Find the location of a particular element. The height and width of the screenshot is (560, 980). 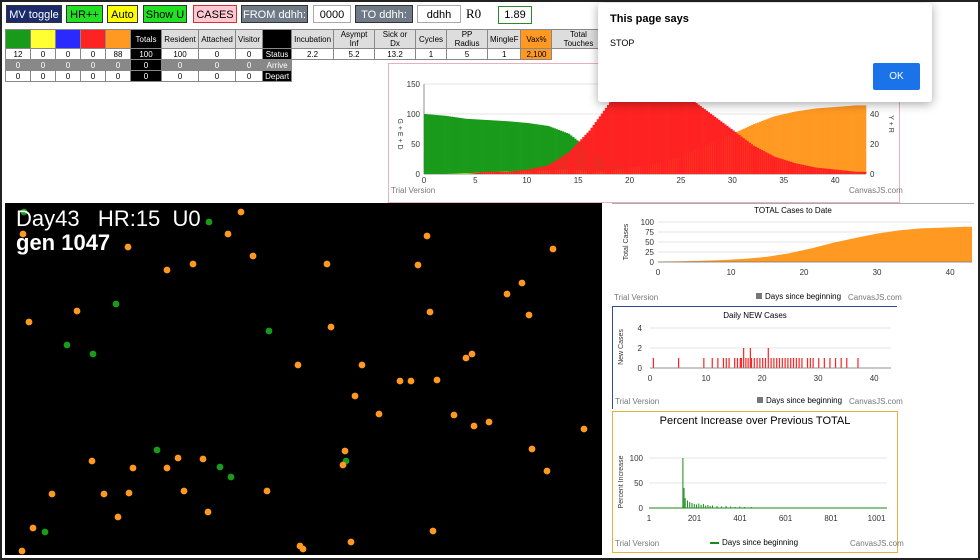

from-ddhh-button: FROM ddhh: is located at coordinates (274, 14).